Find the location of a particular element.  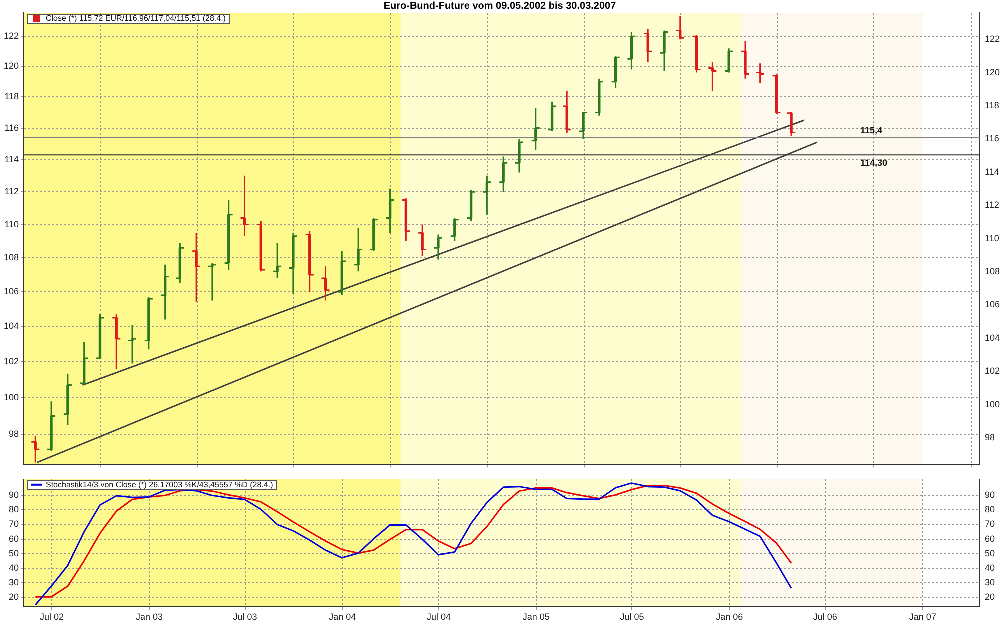

y2-tick-label: 70 is located at coordinates (990, 524).